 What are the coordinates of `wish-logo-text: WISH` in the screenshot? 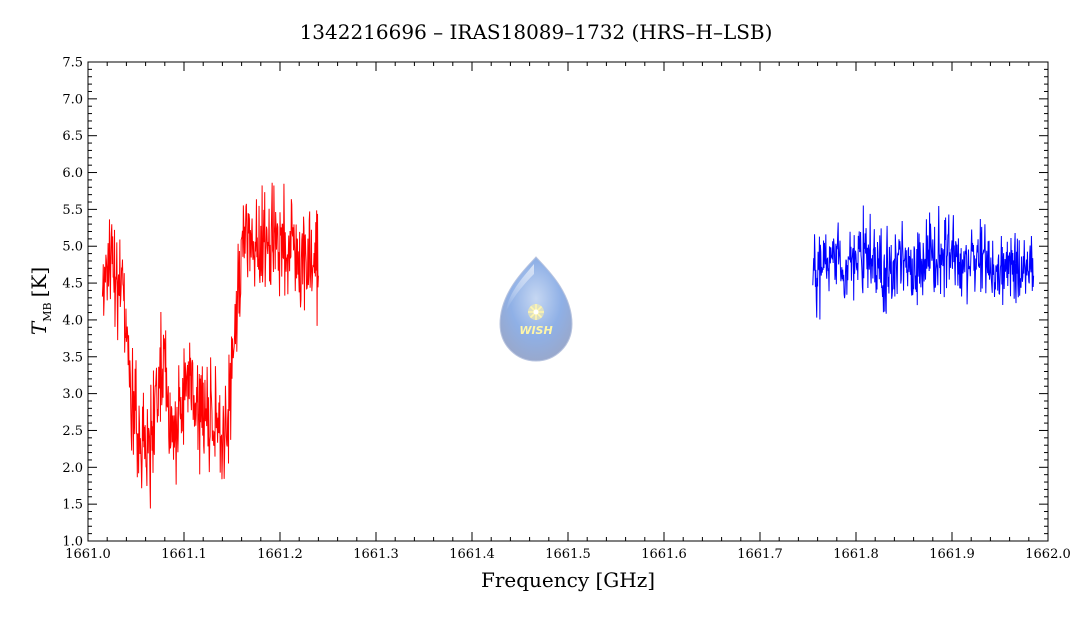 It's located at (535, 330).